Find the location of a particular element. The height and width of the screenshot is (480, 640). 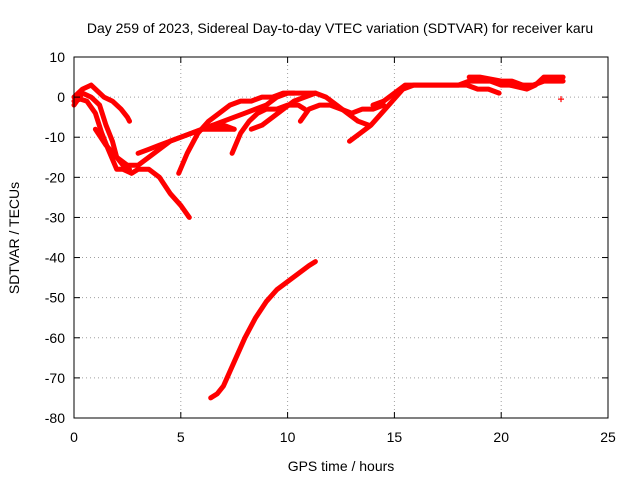

y-axis-label: SDTVAR / TECUs is located at coordinates (14, 238).